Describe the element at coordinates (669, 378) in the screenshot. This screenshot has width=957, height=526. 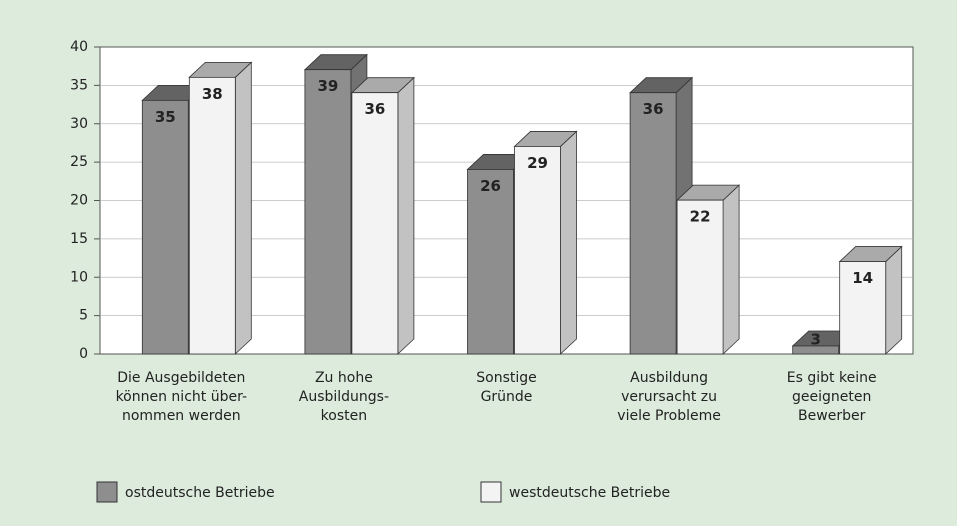
I see `x-tick-label: Ausbildung` at that location.